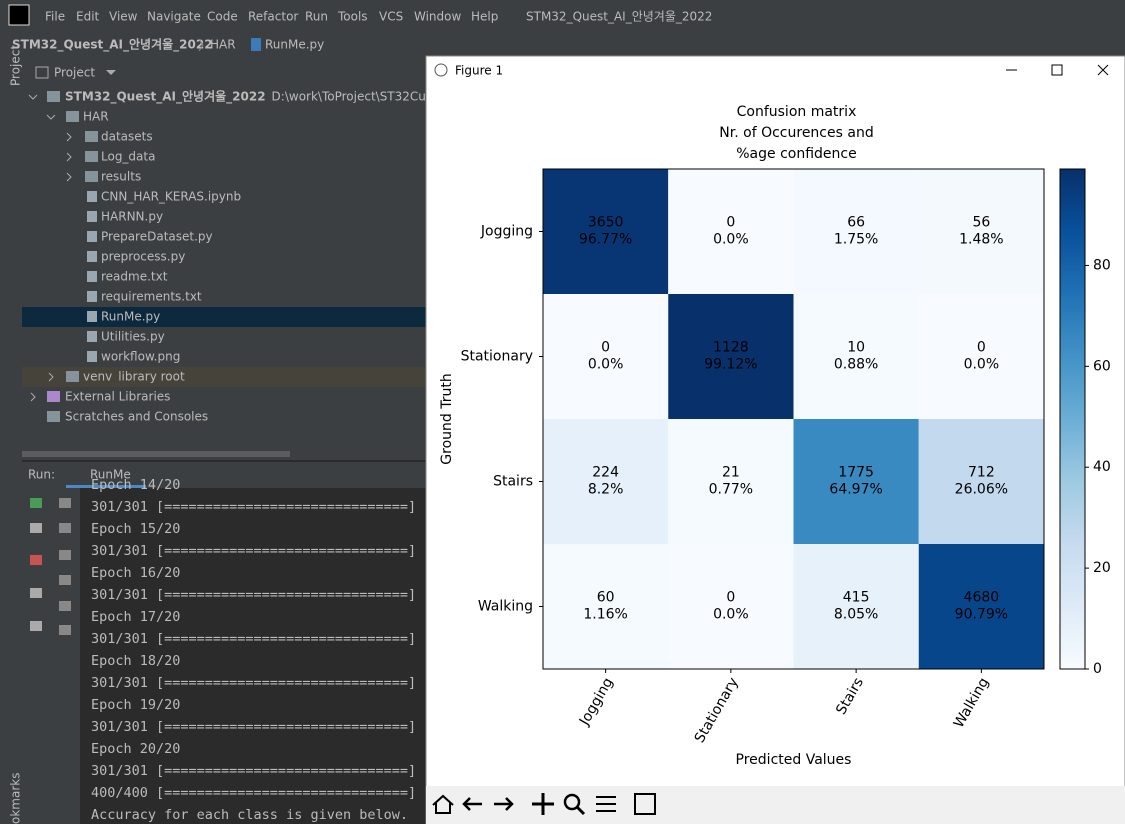 The height and width of the screenshot is (828, 1125). Describe the element at coordinates (19, 15) in the screenshot. I see `app-icon` at that location.